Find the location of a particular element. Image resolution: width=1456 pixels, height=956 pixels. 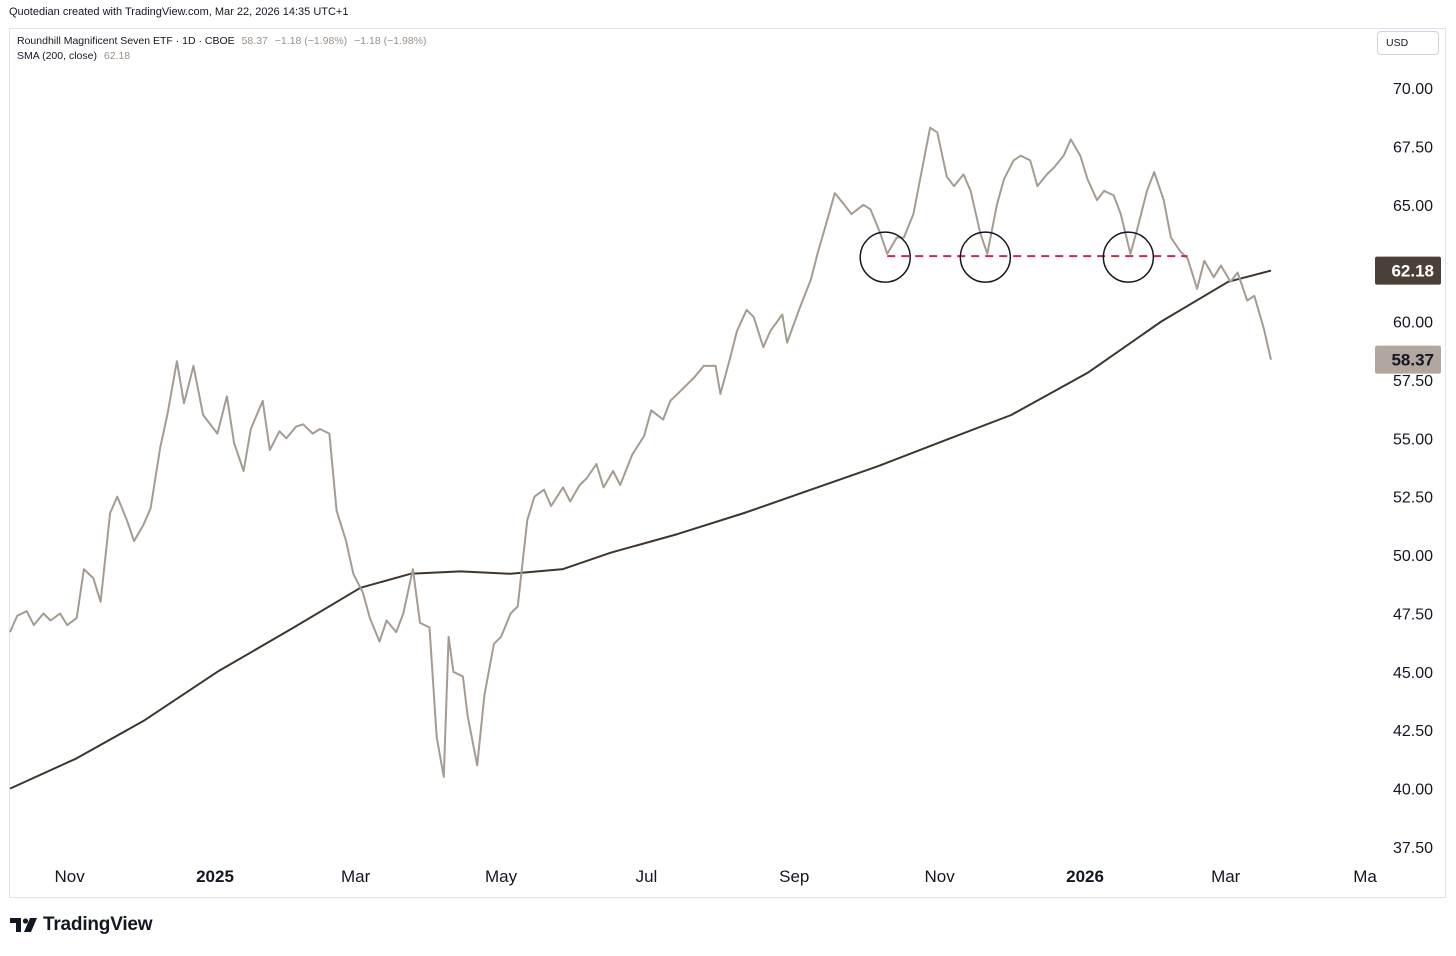

y-tick-label: 52.50 is located at coordinates (1413, 498).